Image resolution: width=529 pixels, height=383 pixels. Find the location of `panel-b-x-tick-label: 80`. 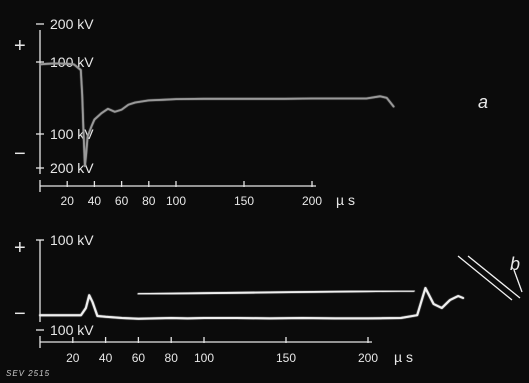

panel-b-x-tick-label: 80 is located at coordinates (172, 358).